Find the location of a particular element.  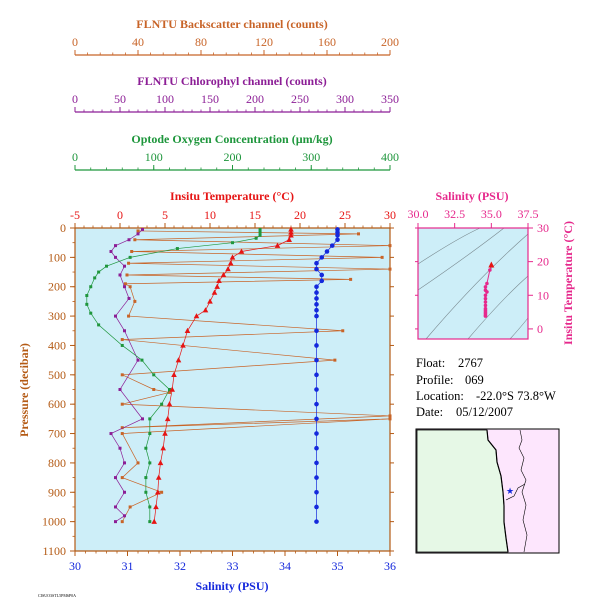

info-float: Float: 2767 is located at coordinates (449, 363).